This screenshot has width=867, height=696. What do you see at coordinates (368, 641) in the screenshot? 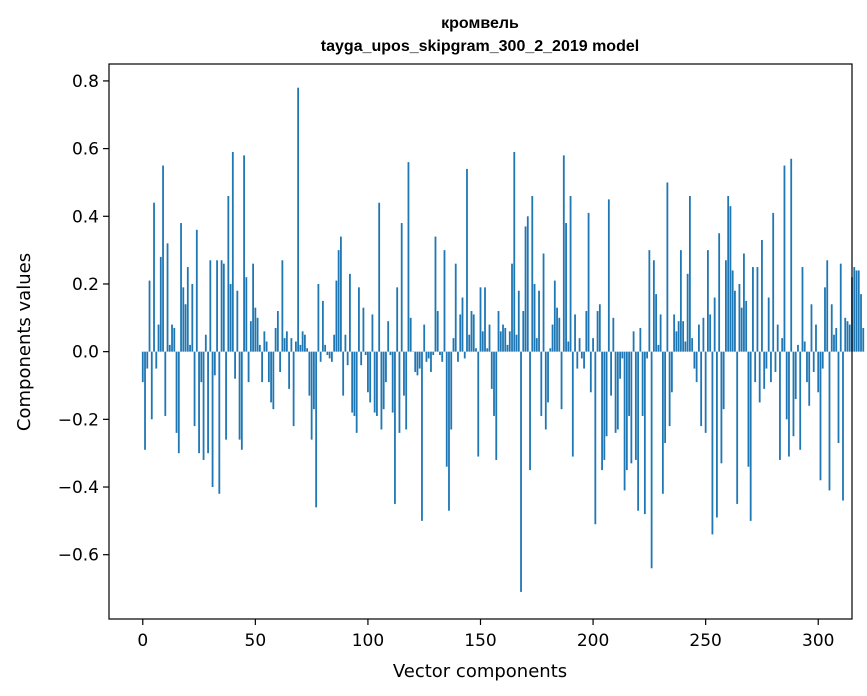
I see `x-tick-label: 100` at bounding box center [368, 641].